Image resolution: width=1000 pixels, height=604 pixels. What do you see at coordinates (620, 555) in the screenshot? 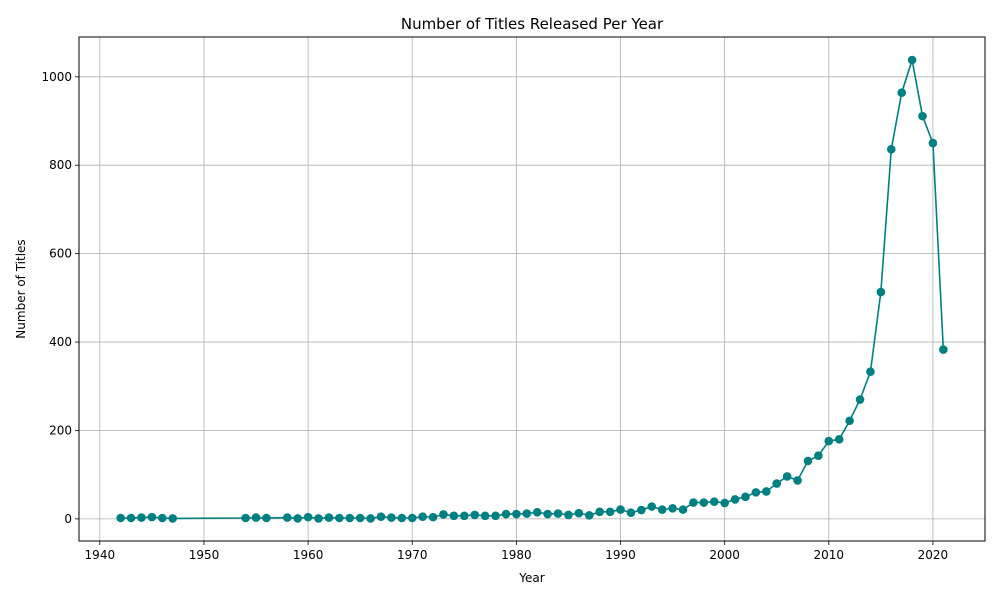
I see `x-tick-label: 1990` at bounding box center [620, 555].